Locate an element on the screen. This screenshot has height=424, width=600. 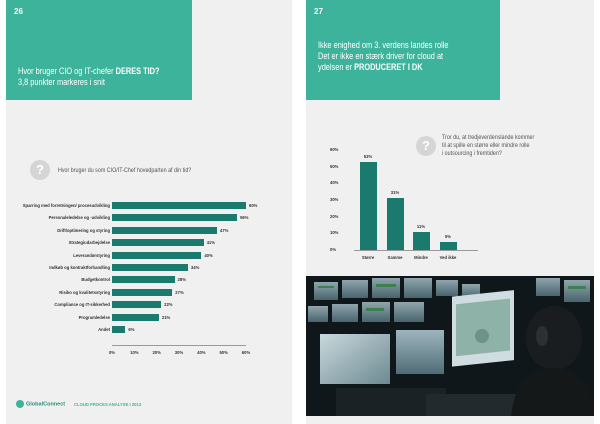
bar-label-6: Budgetkontrol is located at coordinates (95, 280).